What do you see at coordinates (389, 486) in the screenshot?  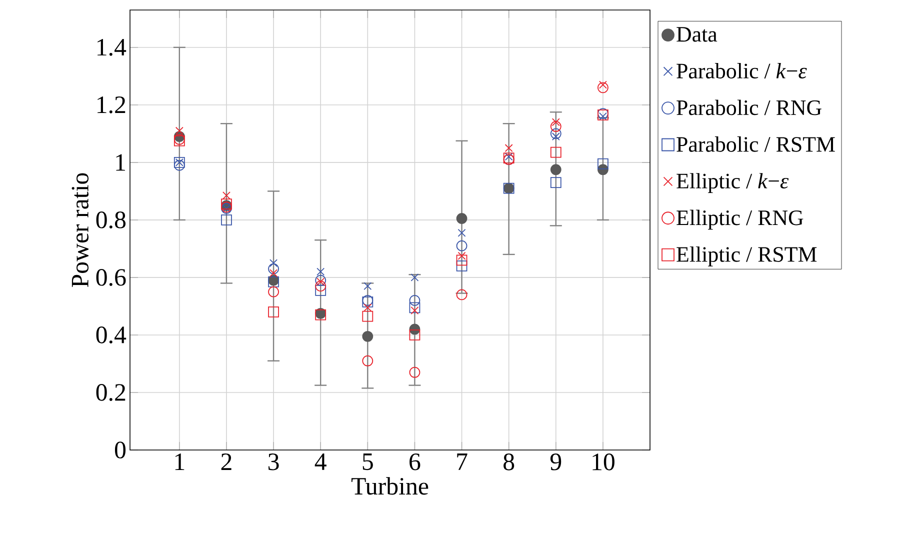 I see `x-axis-title: Turbine` at bounding box center [389, 486].